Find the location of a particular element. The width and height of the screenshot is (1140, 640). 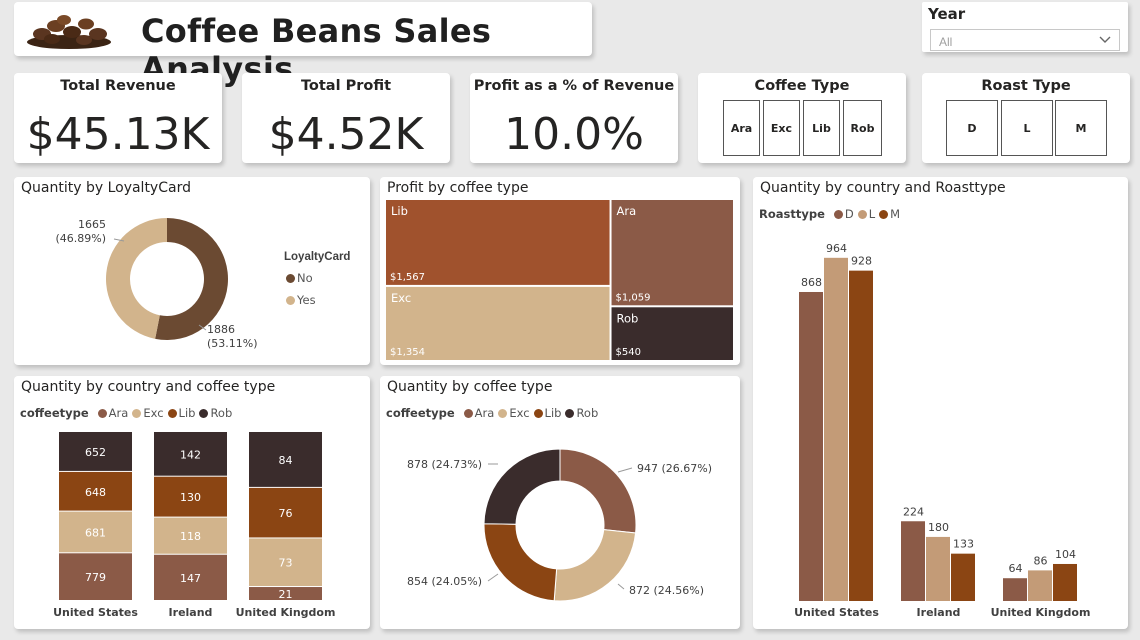

tile-label: Exc is located at coordinates (401, 298).